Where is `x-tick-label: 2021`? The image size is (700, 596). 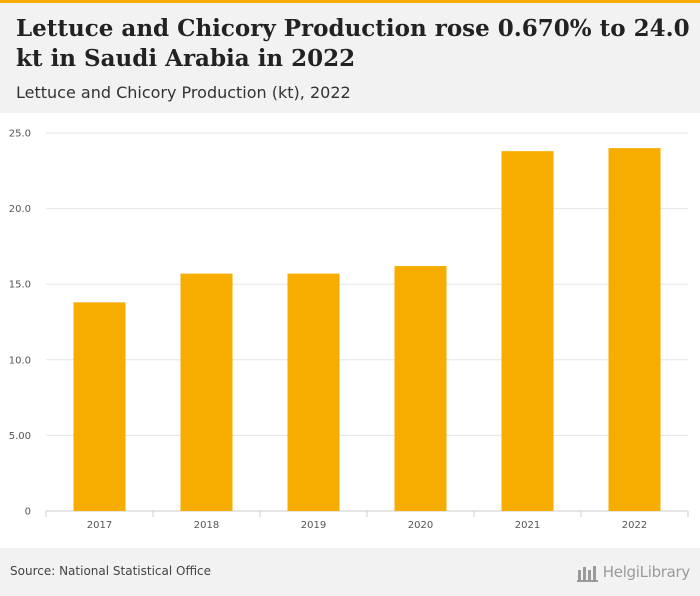
x-tick-label: 2021 is located at coordinates (527, 525).